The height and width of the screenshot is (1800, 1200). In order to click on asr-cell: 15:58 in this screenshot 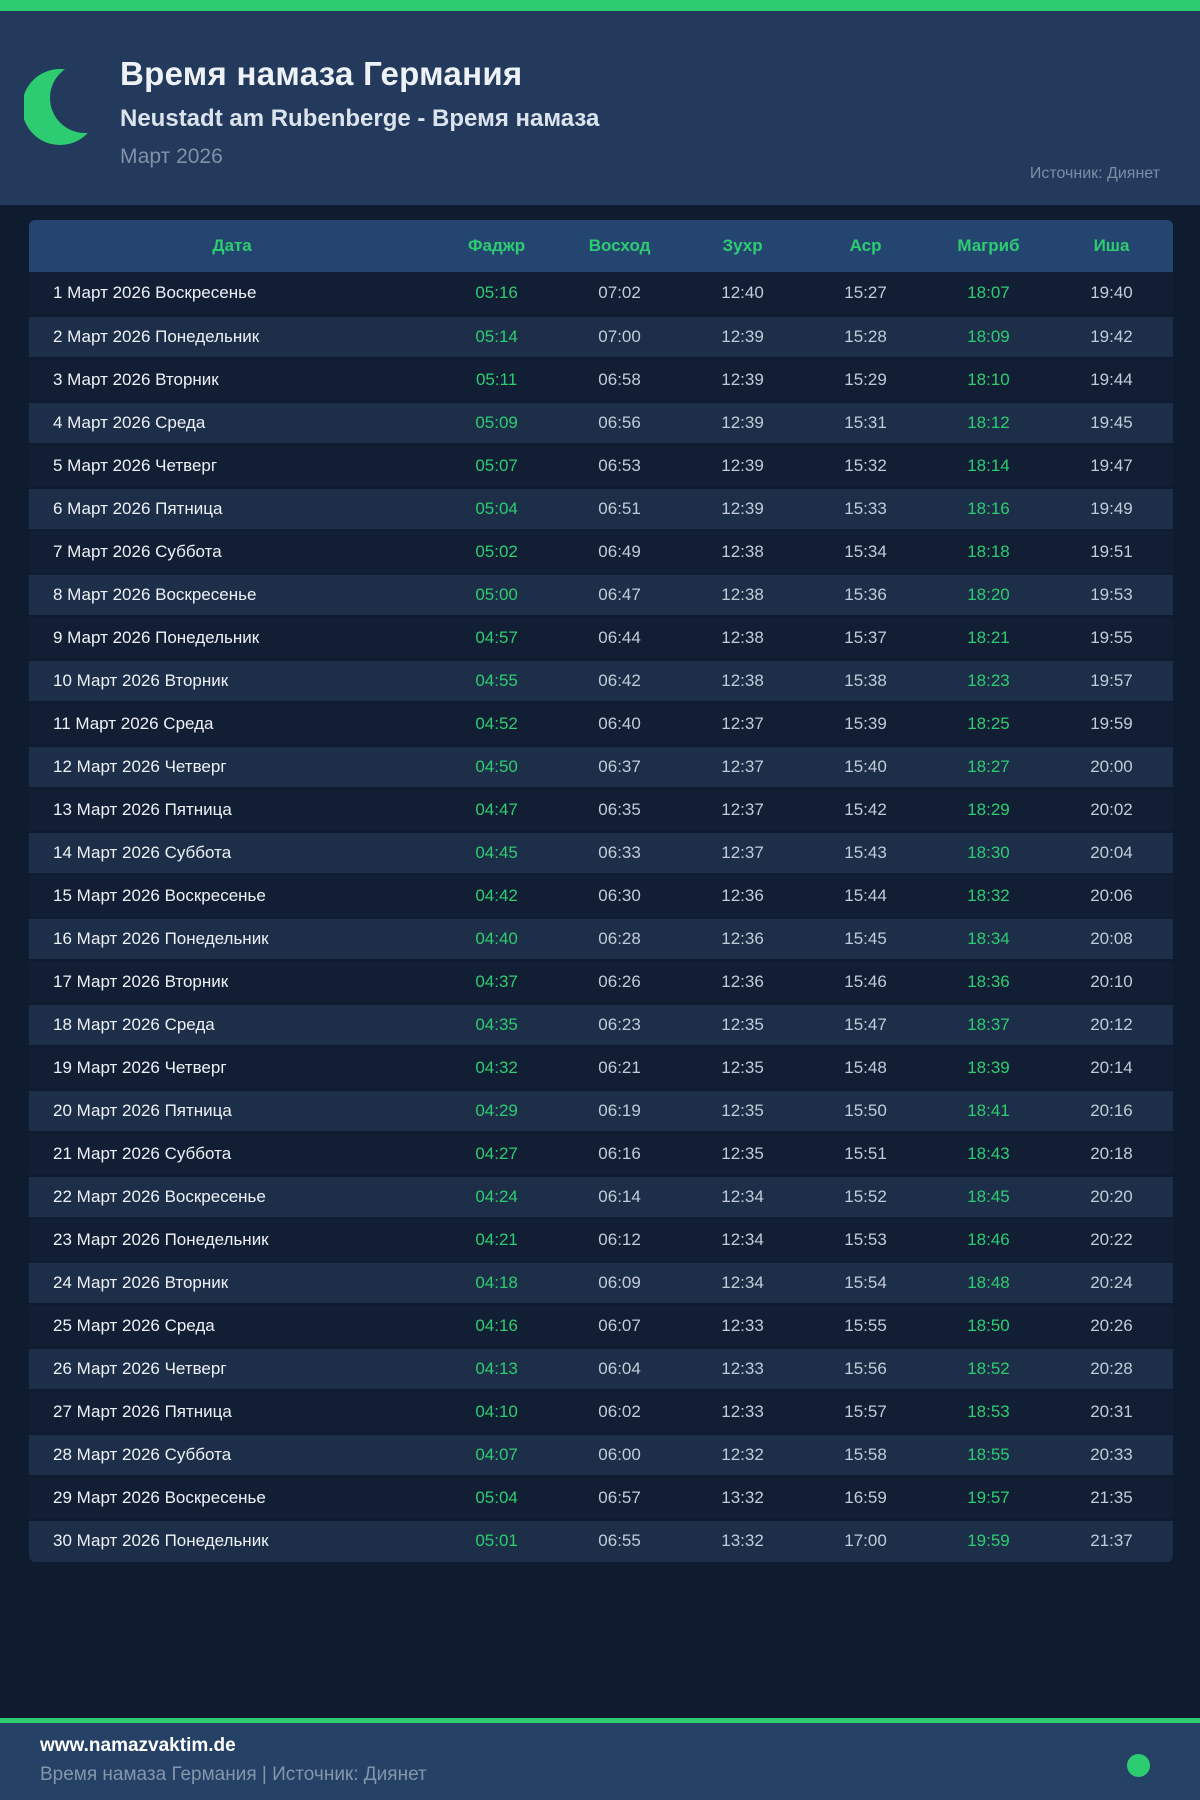, I will do `click(865, 1454)`.